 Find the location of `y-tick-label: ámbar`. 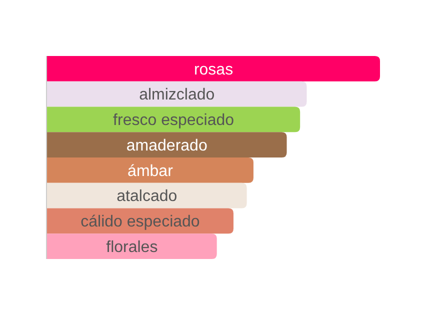

y-tick-label: ámbar is located at coordinates (151, 171).